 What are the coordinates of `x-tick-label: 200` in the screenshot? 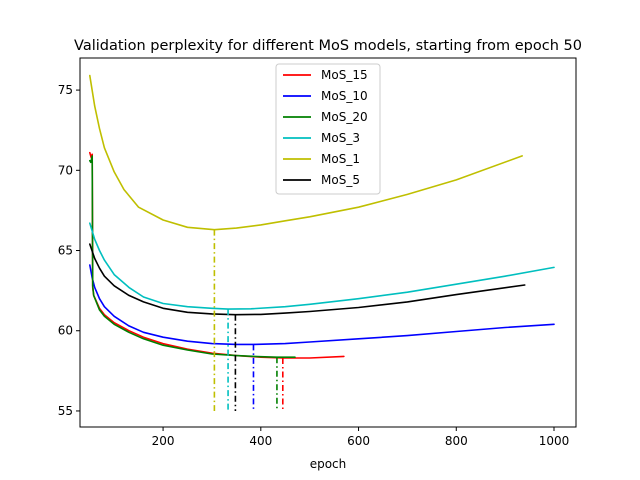 It's located at (163, 441).